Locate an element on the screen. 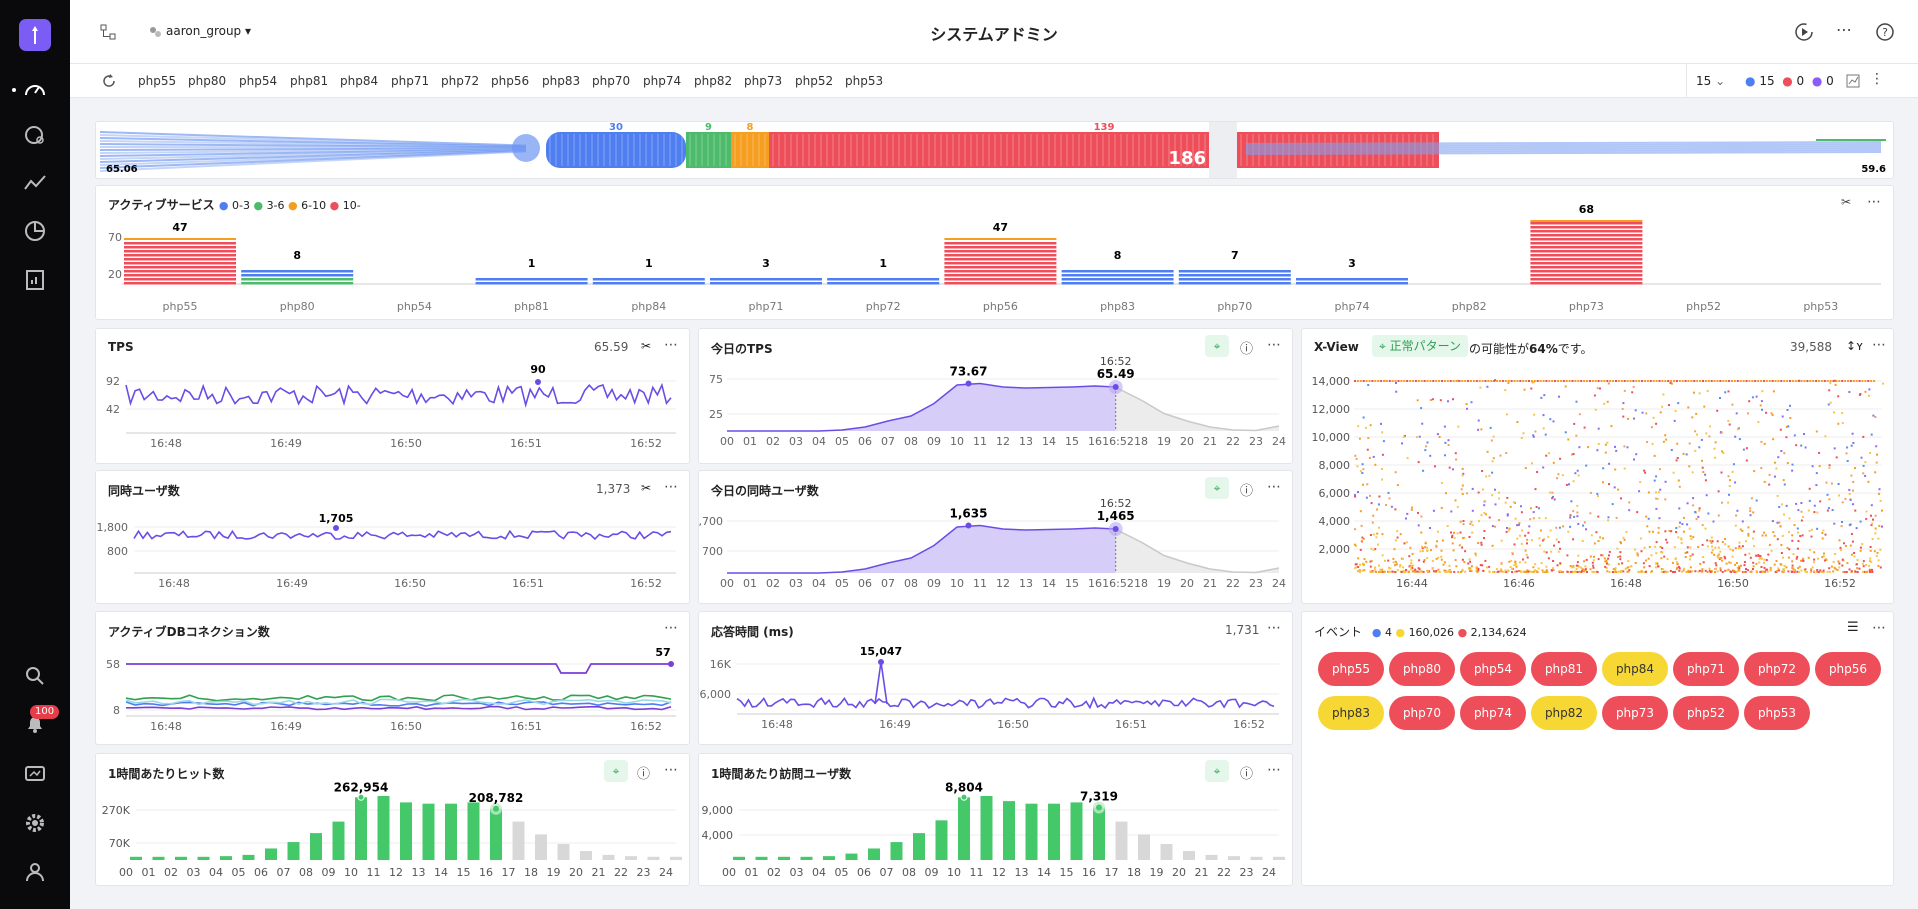 The height and width of the screenshot is (909, 1918). event-badge-php55: php55 is located at coordinates (1351, 669).